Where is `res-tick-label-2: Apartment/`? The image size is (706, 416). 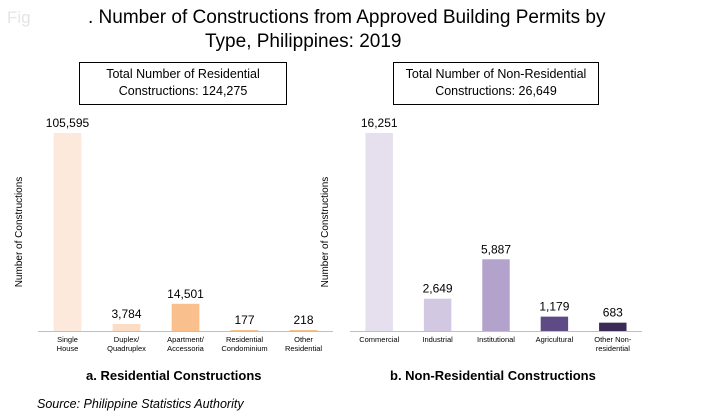 res-tick-label-2: Apartment/ is located at coordinates (186, 339).